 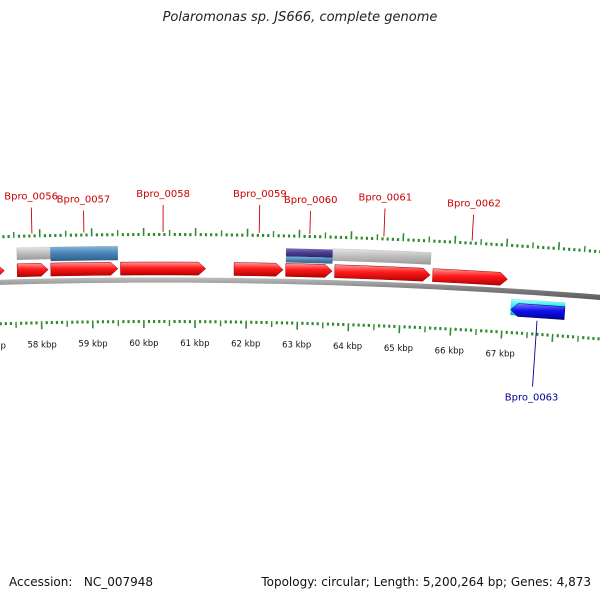 What do you see at coordinates (343, 582) in the screenshot?
I see `topology-value: circular` at bounding box center [343, 582].